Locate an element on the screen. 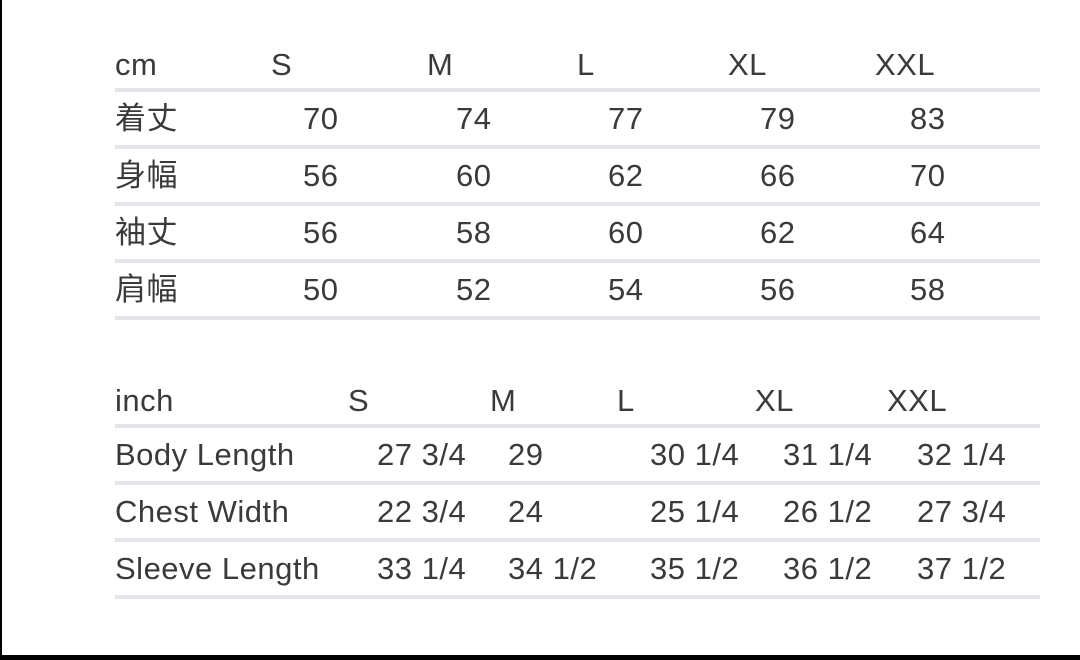 Image resolution: width=1080 pixels, height=660 pixels. cm-row-body-length: 着丈 70 74 77 79 83 is located at coordinates (577, 120).